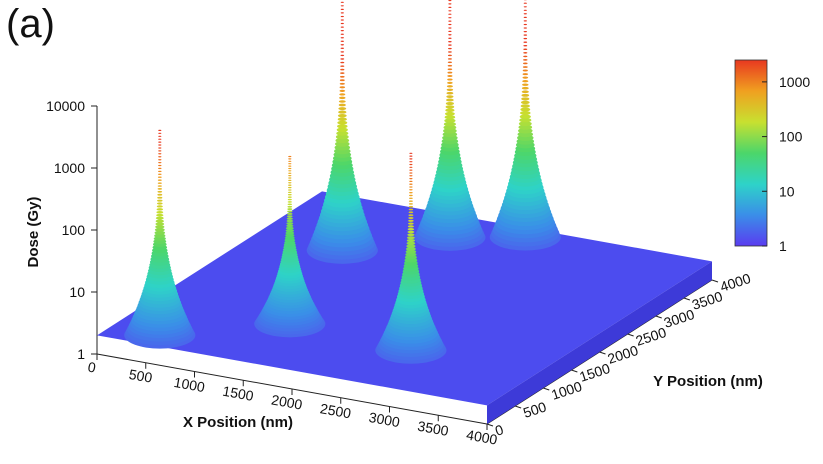 The width and height of the screenshot is (823, 464). Describe the element at coordinates (707, 300) in the screenshot. I see `y-tick-label: 3500` at that location.